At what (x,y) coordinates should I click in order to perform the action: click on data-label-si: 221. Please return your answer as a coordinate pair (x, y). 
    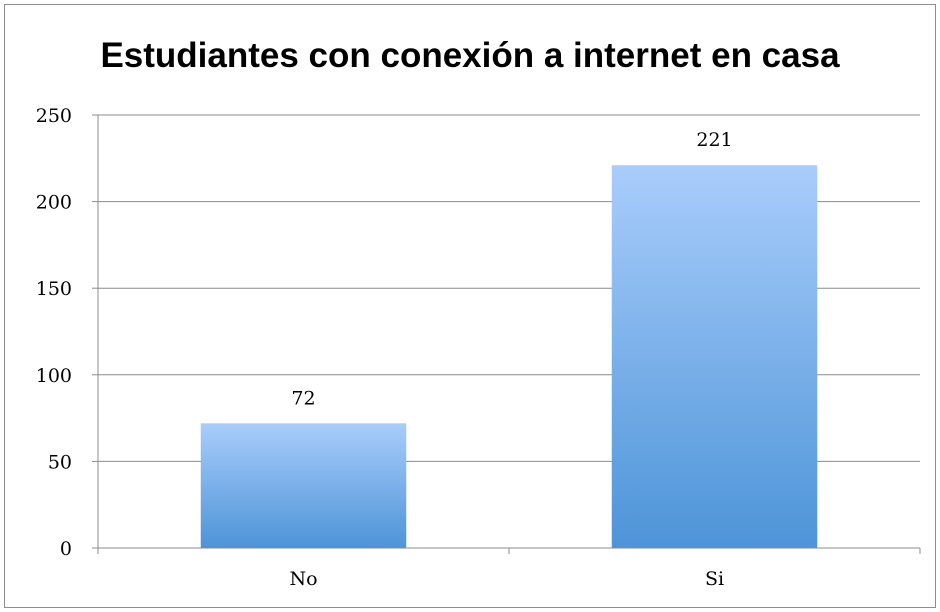
    Looking at the image, I should click on (714, 140).